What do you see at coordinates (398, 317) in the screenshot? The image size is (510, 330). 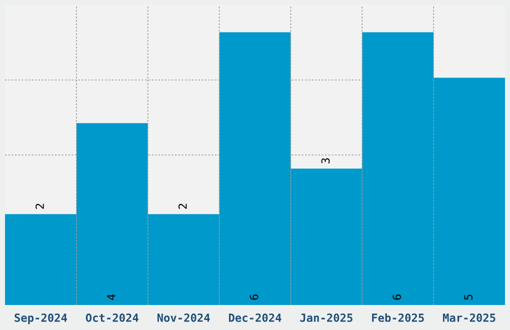 I see `x-tick-label: Feb-2025` at bounding box center [398, 317].